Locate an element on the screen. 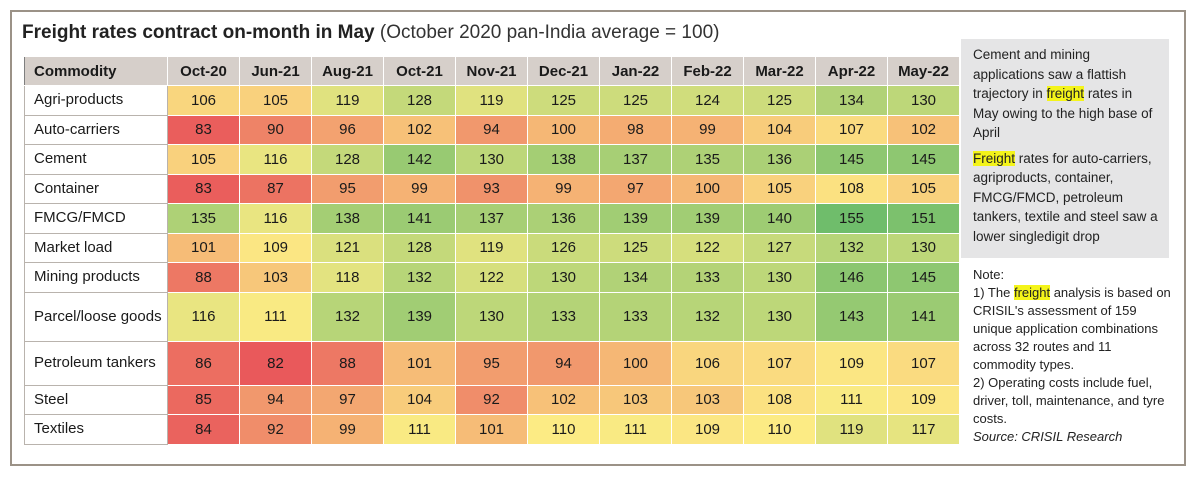 The width and height of the screenshot is (1200, 481). heatmap-cell: 127 is located at coordinates (779, 247).